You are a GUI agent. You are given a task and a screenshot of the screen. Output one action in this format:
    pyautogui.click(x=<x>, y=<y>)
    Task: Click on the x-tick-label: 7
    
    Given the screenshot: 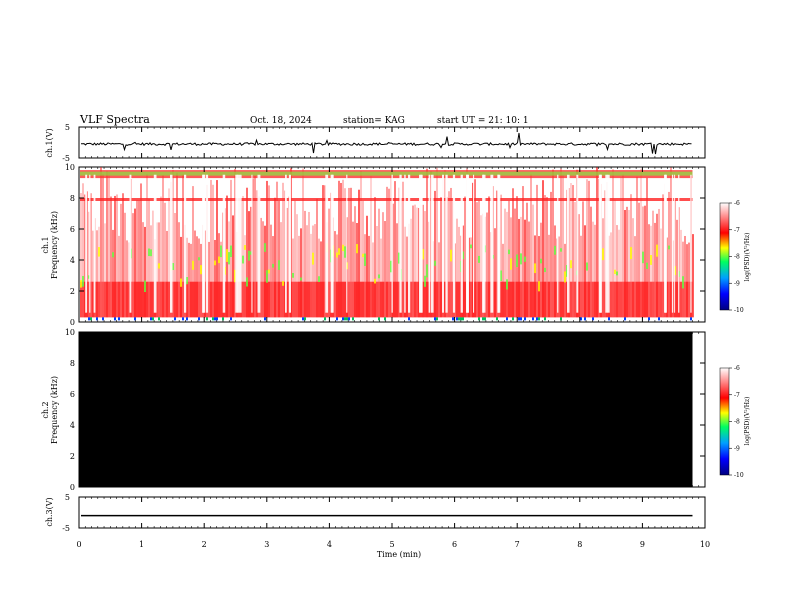 What is the action you would take?
    pyautogui.click(x=517, y=544)
    